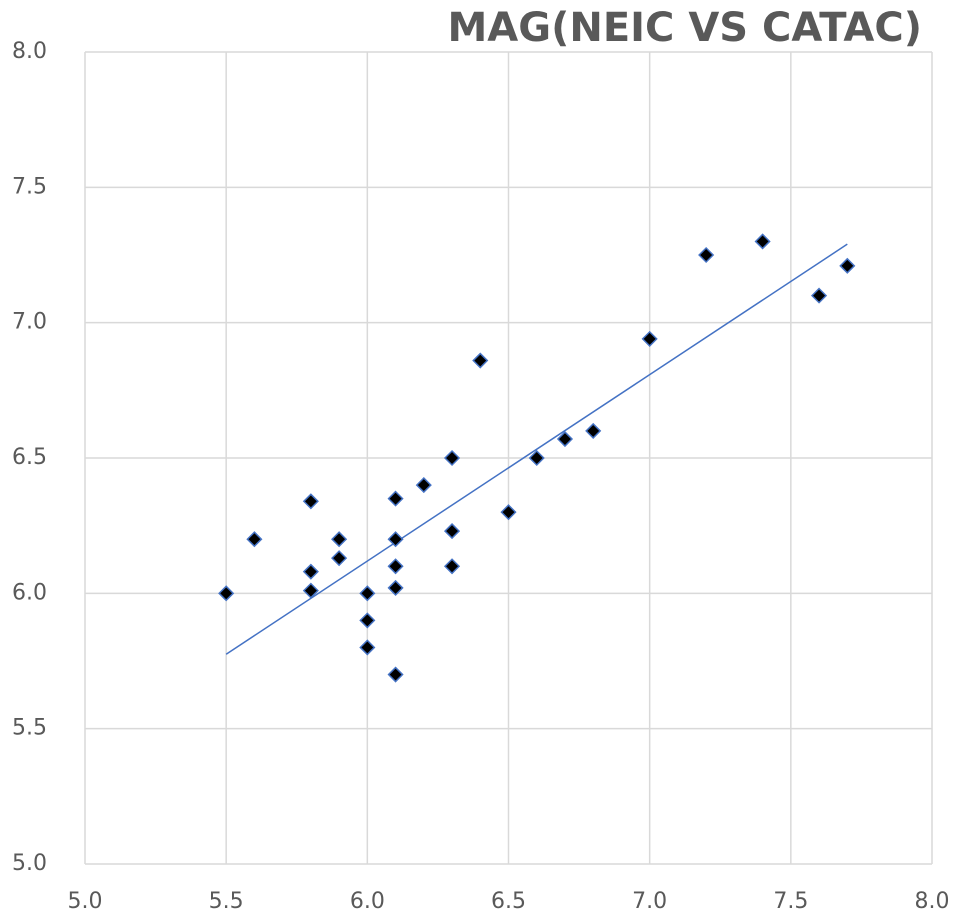  I want to click on y-tick-label: 5.0, so click(29, 863).